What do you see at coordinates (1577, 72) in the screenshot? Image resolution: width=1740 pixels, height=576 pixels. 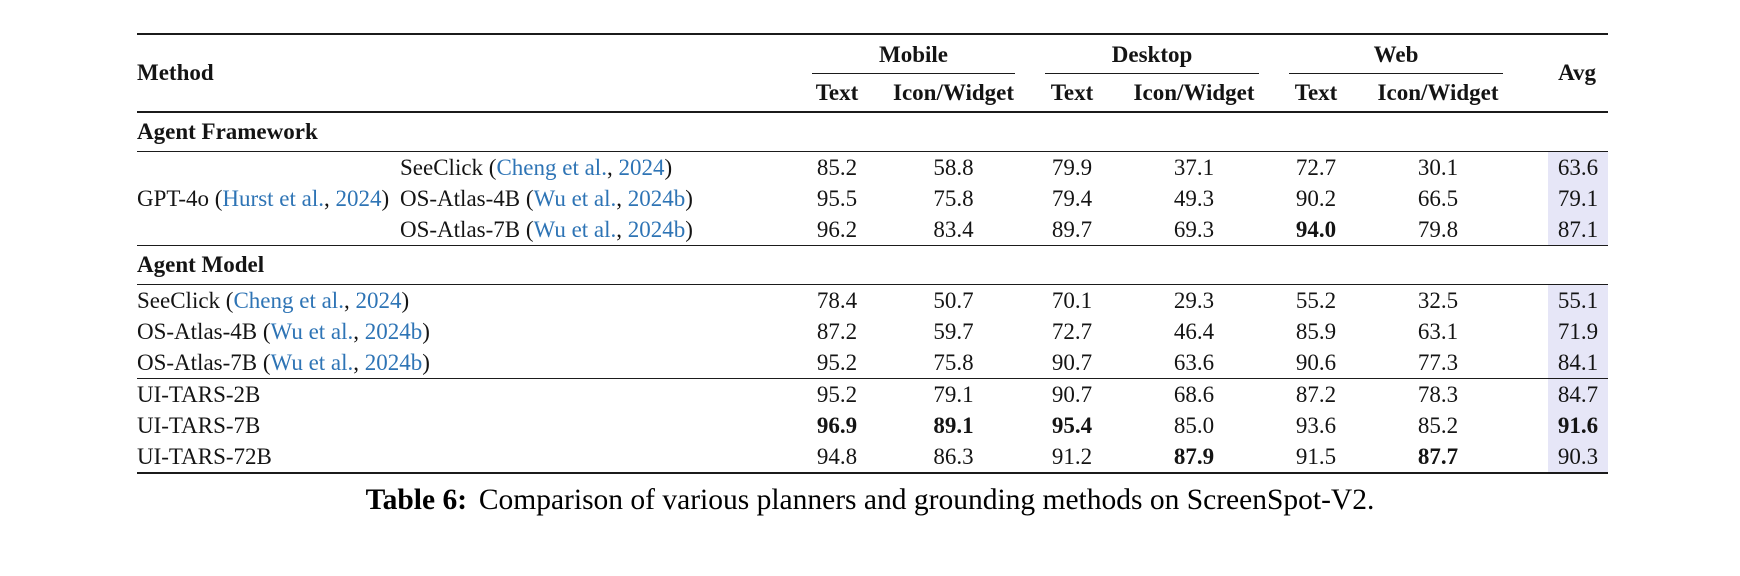 I see `column-header-avg: Avg` at bounding box center [1577, 72].